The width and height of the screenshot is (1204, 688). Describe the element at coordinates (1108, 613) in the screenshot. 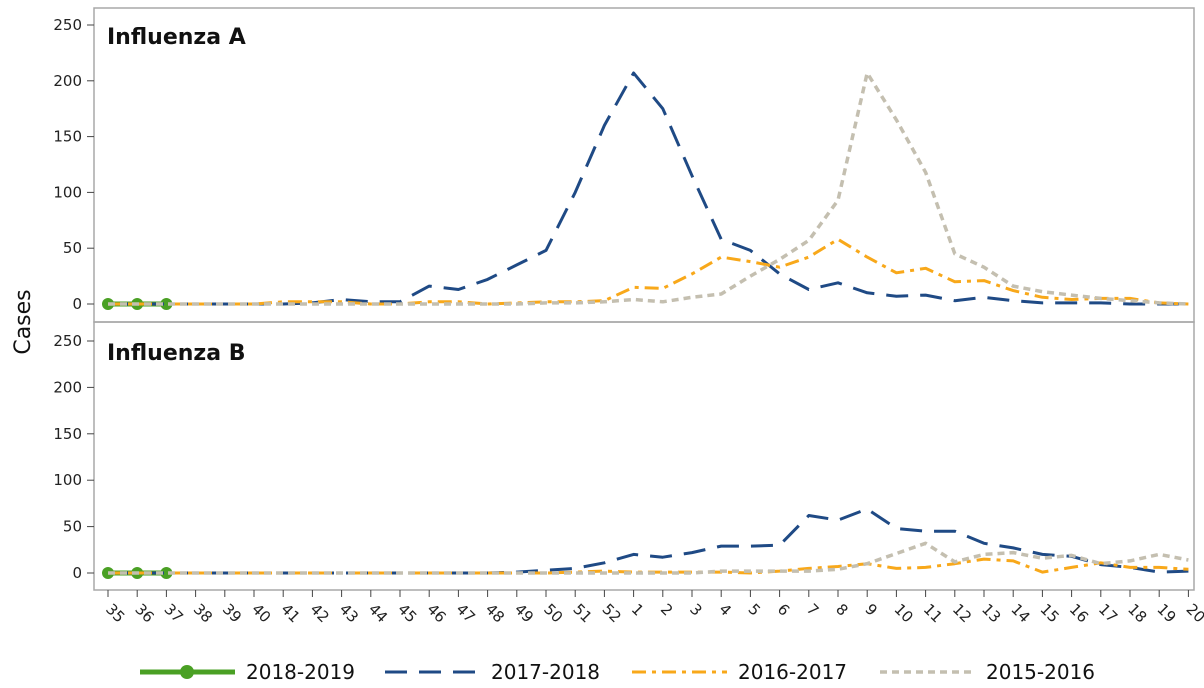

I see `x-tick-label: 17` at that location.